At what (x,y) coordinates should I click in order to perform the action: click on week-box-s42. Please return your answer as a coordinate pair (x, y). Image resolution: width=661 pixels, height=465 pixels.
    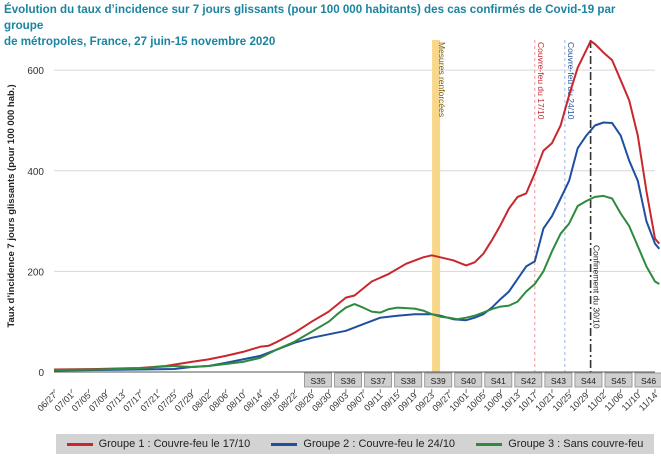
    Looking at the image, I should click on (528, 380).